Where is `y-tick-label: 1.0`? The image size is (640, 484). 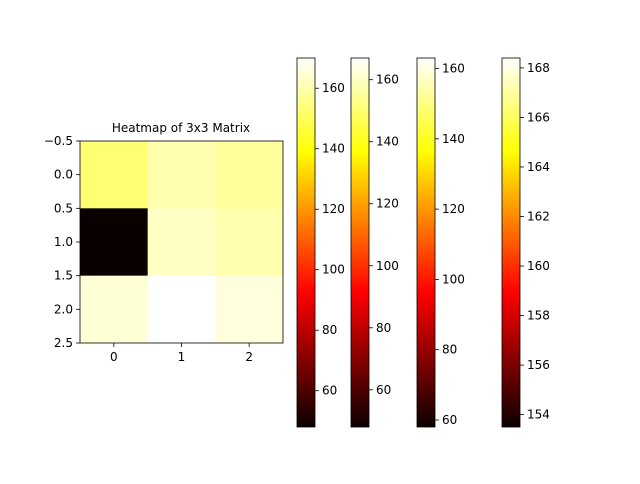 y-tick-label: 1.0 is located at coordinates (63, 242).